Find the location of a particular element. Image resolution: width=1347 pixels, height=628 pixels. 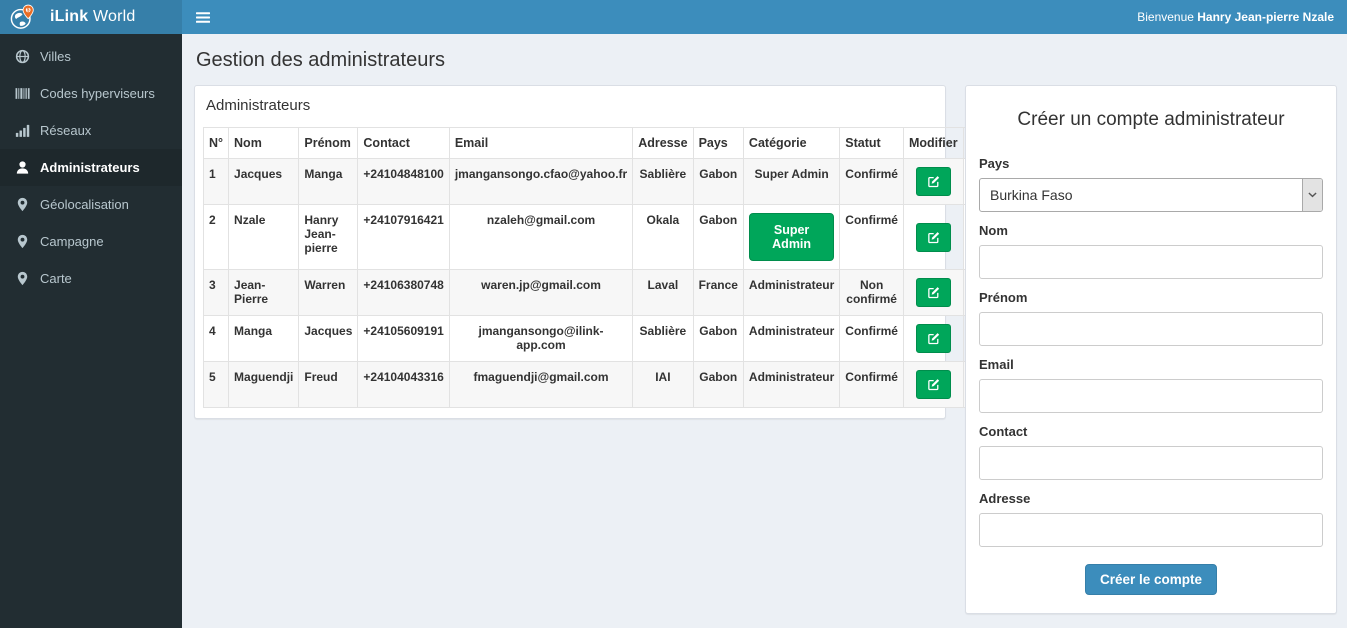

super-admin-badge-button: Super Admin is located at coordinates (791, 237).